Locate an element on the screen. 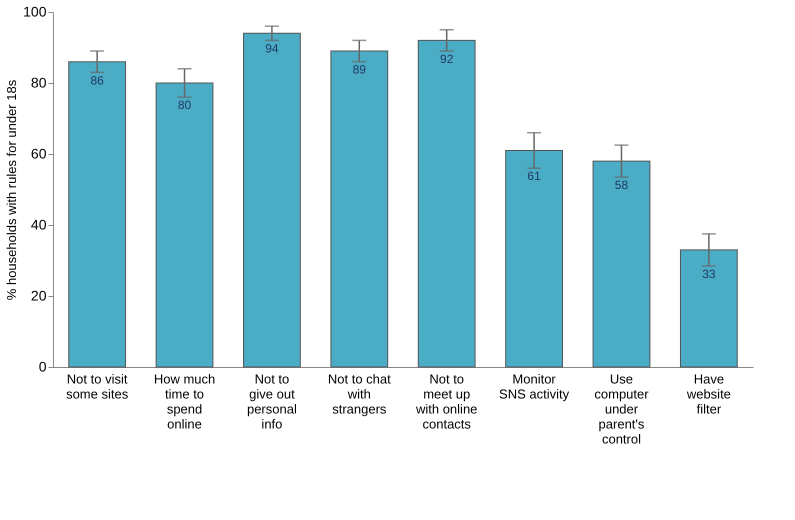 This screenshot has width=795, height=520. x-tick-label: Not to chat with strangers is located at coordinates (360, 394).